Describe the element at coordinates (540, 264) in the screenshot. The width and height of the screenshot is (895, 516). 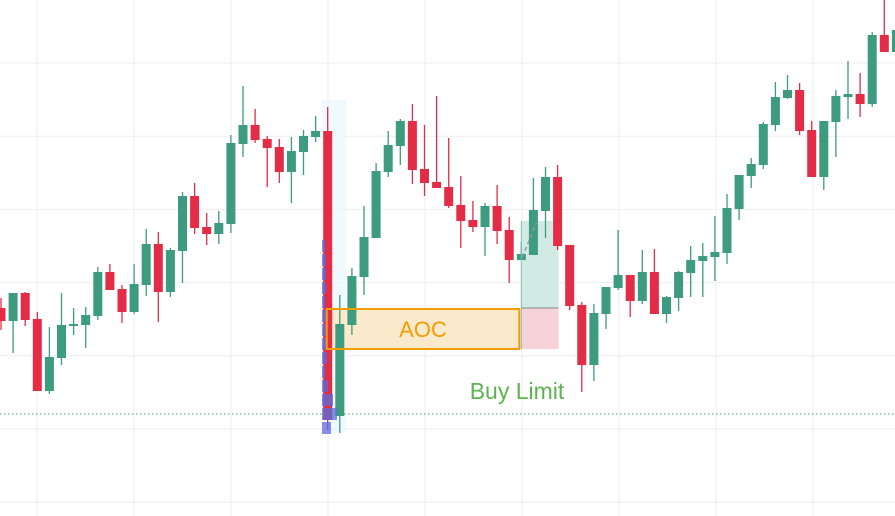
I see `target-zone` at that location.